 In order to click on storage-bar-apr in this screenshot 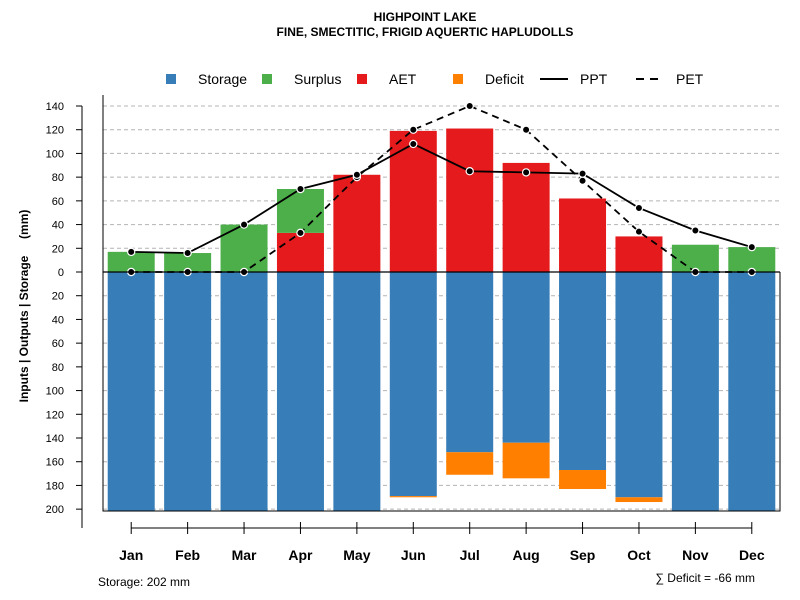, I will do `click(300, 392)`.